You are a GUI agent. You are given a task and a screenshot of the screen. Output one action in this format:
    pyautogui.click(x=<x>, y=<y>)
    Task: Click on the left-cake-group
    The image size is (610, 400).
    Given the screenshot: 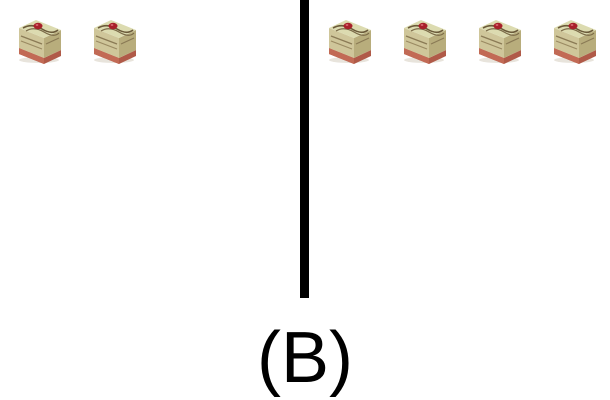 What is the action you would take?
    pyautogui.click(x=79, y=40)
    